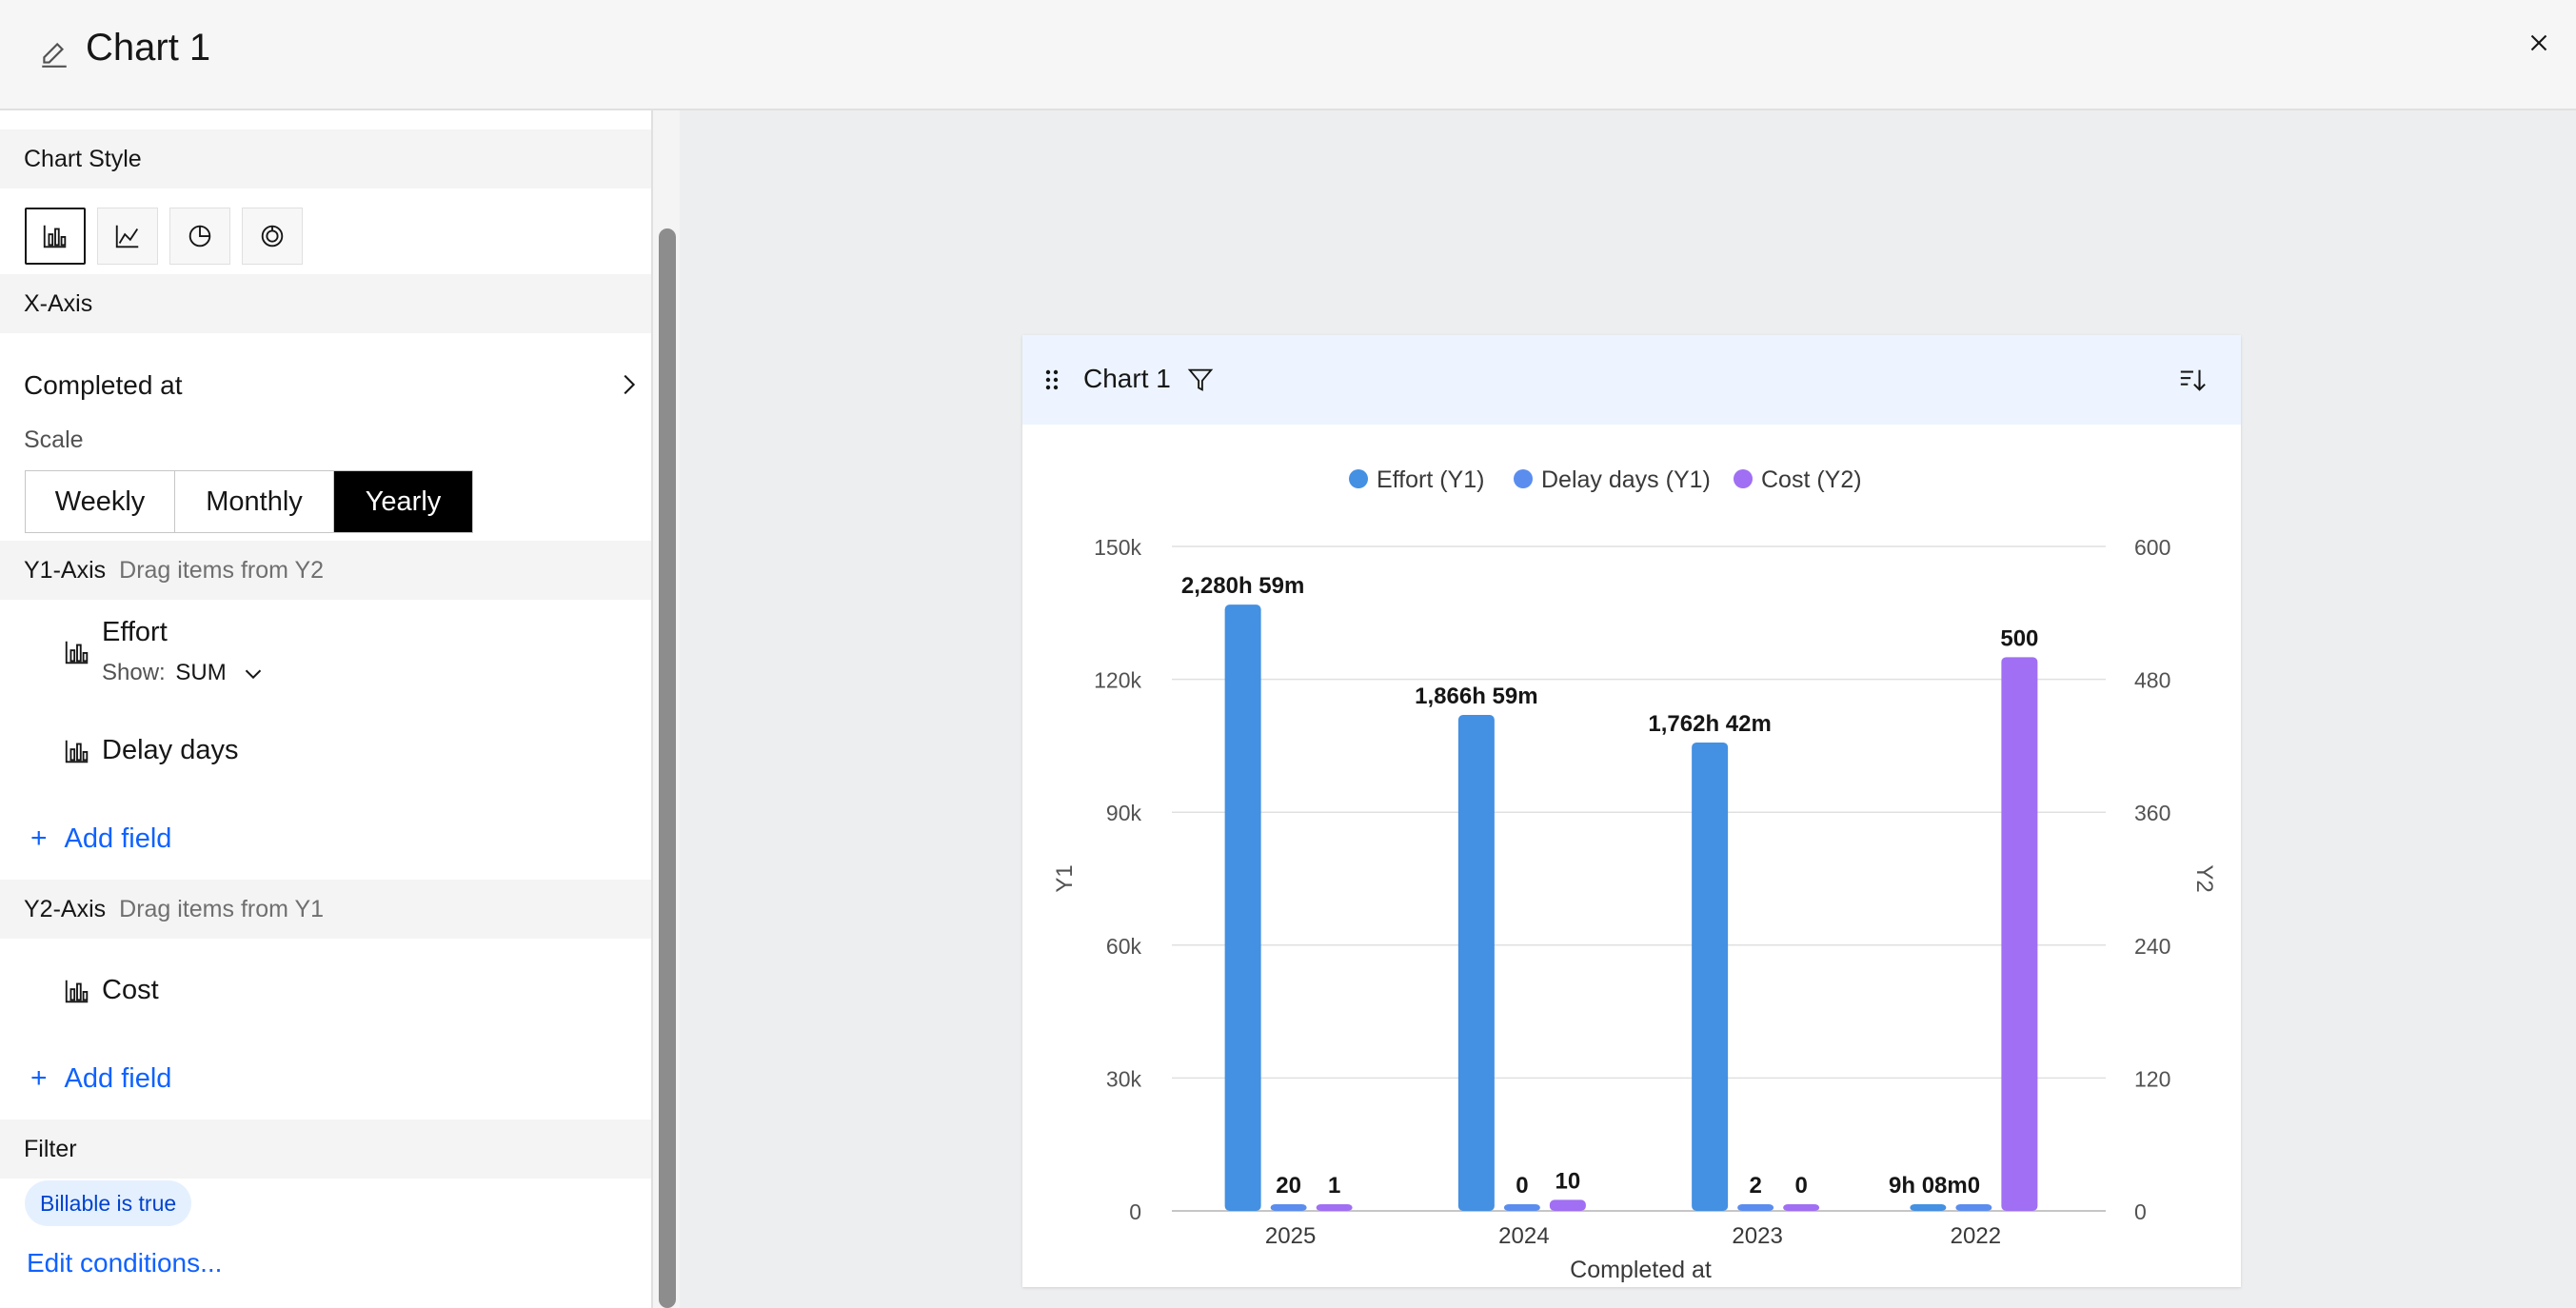 This screenshot has width=2576, height=1308. What do you see at coordinates (83, 159) in the screenshot?
I see `chart-style-label: Chart Style` at bounding box center [83, 159].